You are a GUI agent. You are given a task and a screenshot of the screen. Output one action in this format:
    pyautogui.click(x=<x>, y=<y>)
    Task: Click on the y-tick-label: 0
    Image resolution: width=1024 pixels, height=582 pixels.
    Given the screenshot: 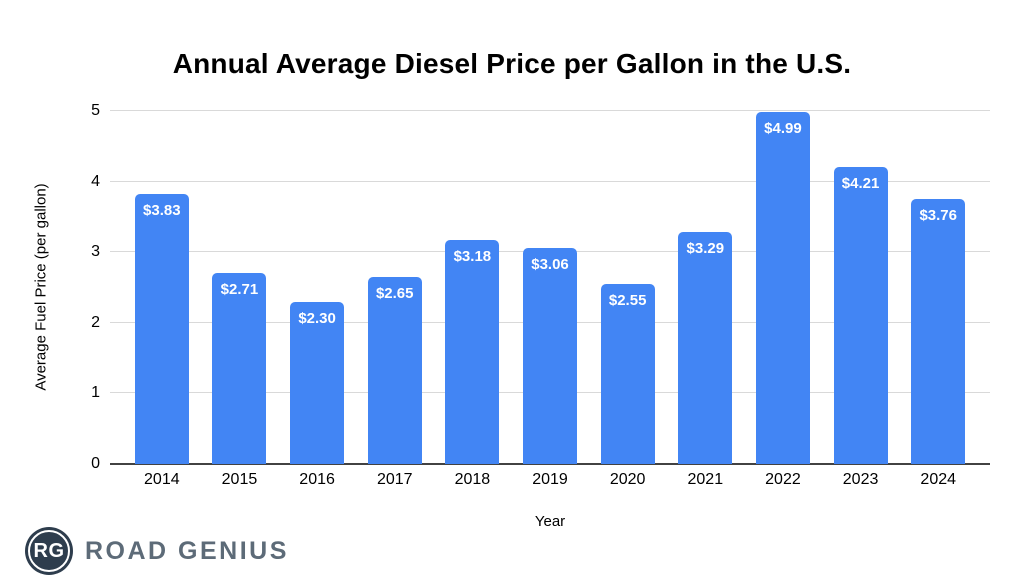 What is the action you would take?
    pyautogui.click(x=95, y=463)
    